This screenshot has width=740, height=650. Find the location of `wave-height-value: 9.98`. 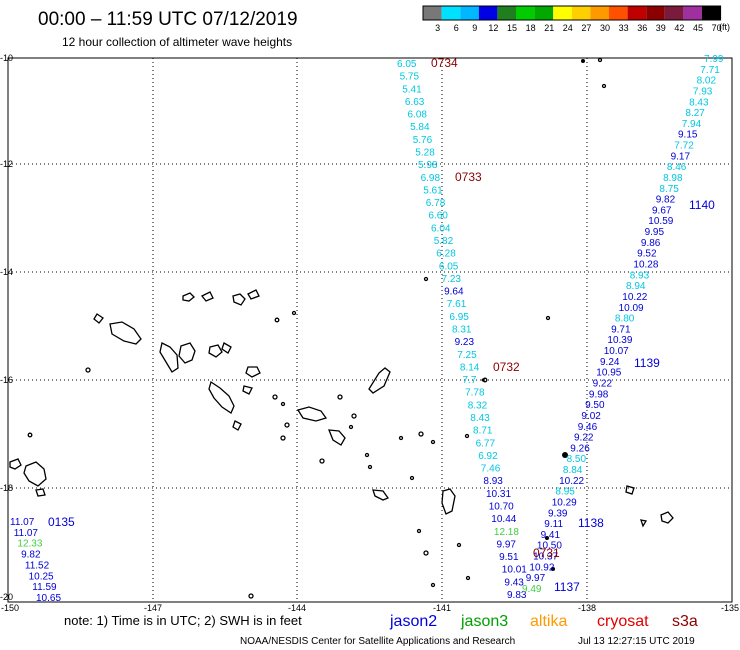

wave-height-value: 9.98 is located at coordinates (599, 394).